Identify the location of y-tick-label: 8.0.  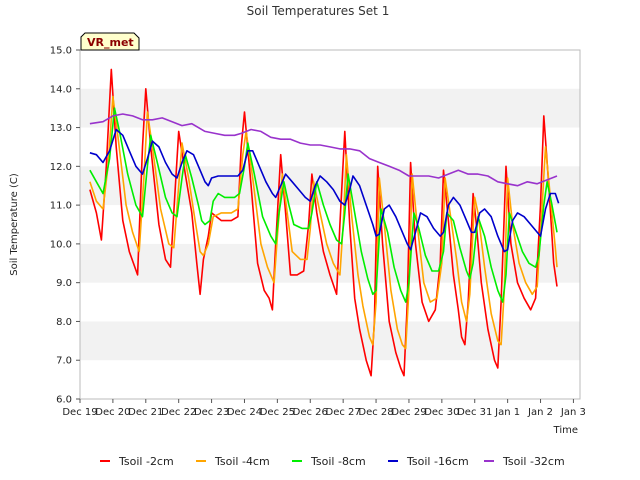
(64, 322).